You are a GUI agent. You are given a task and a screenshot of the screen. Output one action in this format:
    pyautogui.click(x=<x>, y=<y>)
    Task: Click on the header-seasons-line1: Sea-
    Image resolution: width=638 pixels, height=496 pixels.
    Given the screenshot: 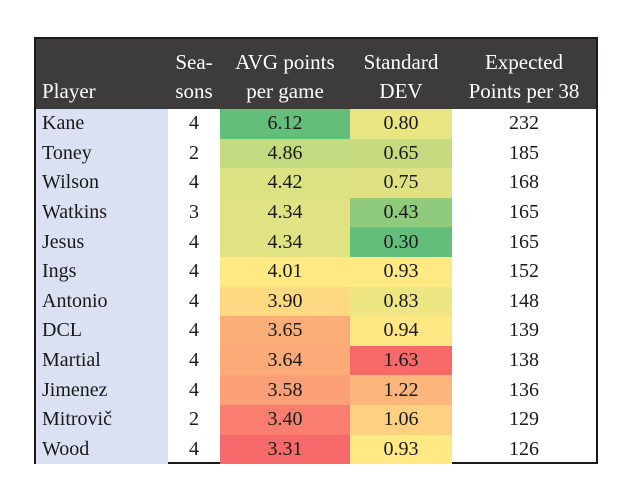 What is the action you would take?
    pyautogui.click(x=194, y=62)
    